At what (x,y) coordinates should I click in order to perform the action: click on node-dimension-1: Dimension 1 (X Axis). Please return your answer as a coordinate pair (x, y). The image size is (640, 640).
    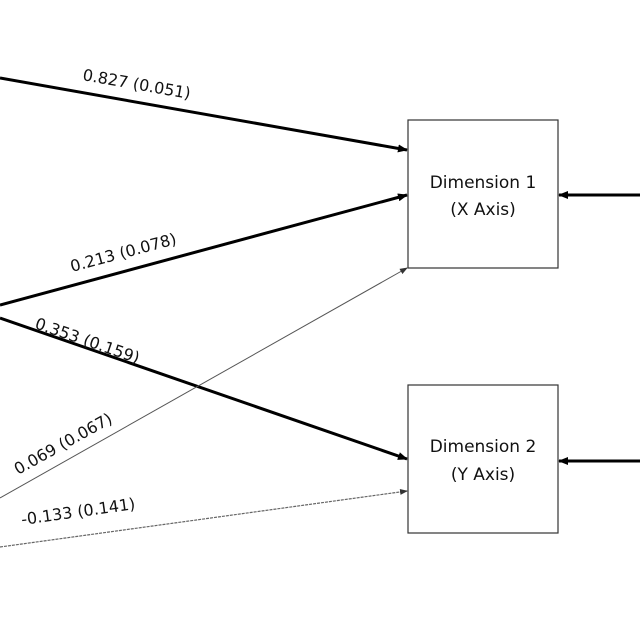
    Looking at the image, I should click on (483, 194).